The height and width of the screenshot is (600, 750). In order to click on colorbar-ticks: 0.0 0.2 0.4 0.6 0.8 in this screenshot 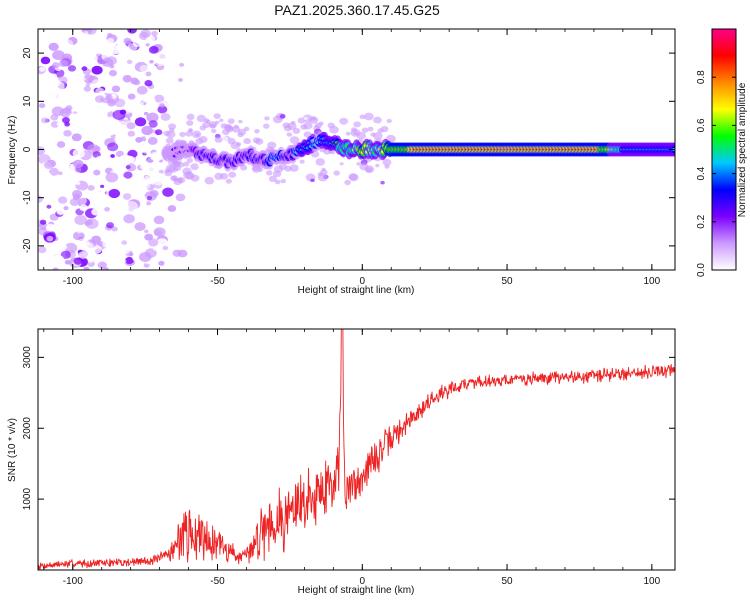, I will do `click(716, 152)`.